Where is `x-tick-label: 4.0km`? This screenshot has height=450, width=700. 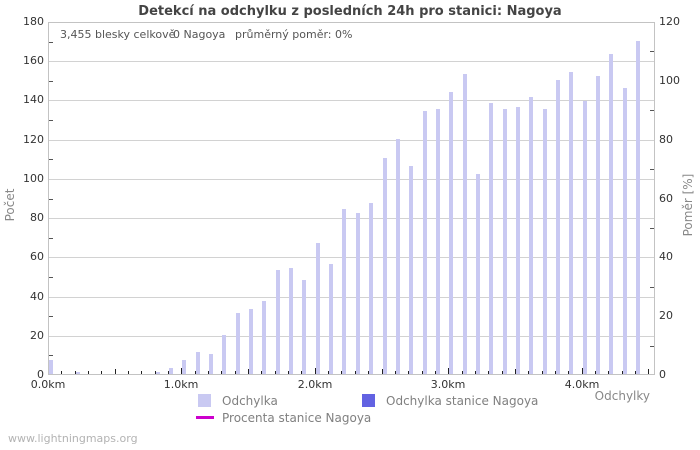 x-tick-label: 4.0km is located at coordinates (582, 384).